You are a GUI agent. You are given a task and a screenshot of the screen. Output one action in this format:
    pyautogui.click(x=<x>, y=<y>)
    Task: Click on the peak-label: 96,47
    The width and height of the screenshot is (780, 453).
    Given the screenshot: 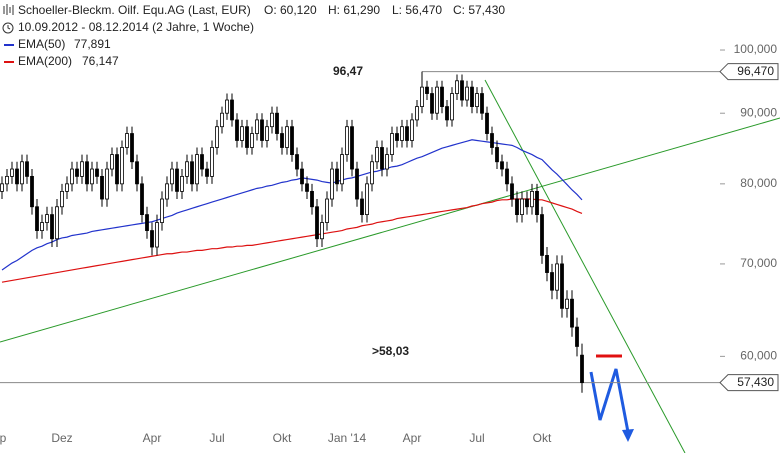 What is the action you would take?
    pyautogui.click(x=348, y=71)
    